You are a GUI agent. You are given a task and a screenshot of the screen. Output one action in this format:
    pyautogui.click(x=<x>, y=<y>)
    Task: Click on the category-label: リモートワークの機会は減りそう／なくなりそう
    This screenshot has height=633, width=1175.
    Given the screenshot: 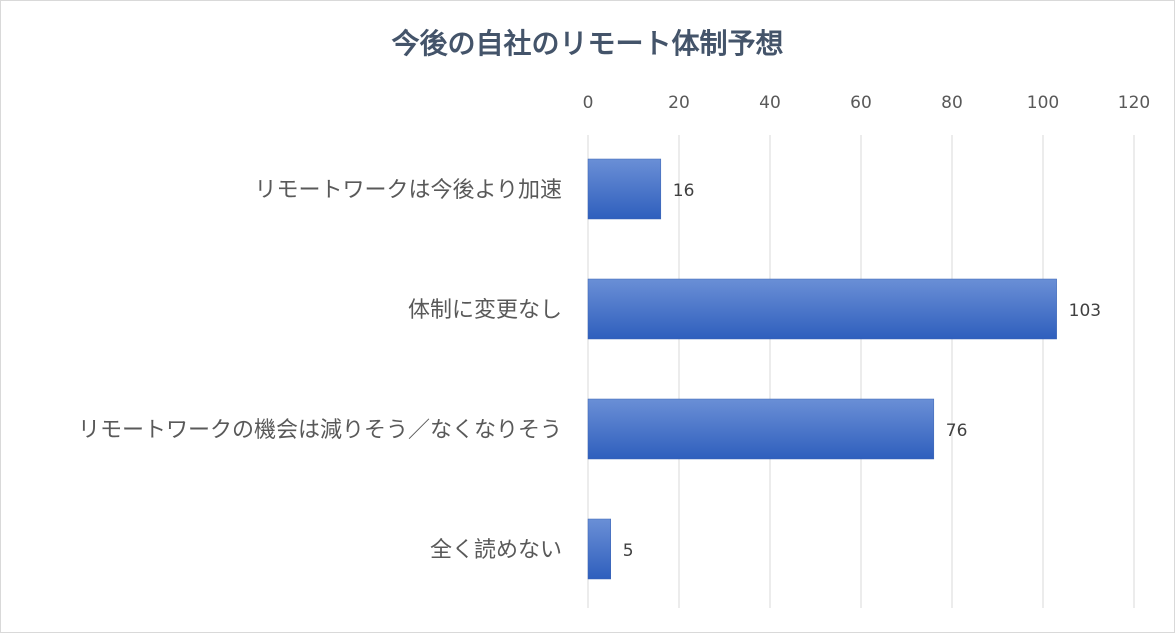 What is the action you would take?
    pyautogui.click(x=320, y=430)
    